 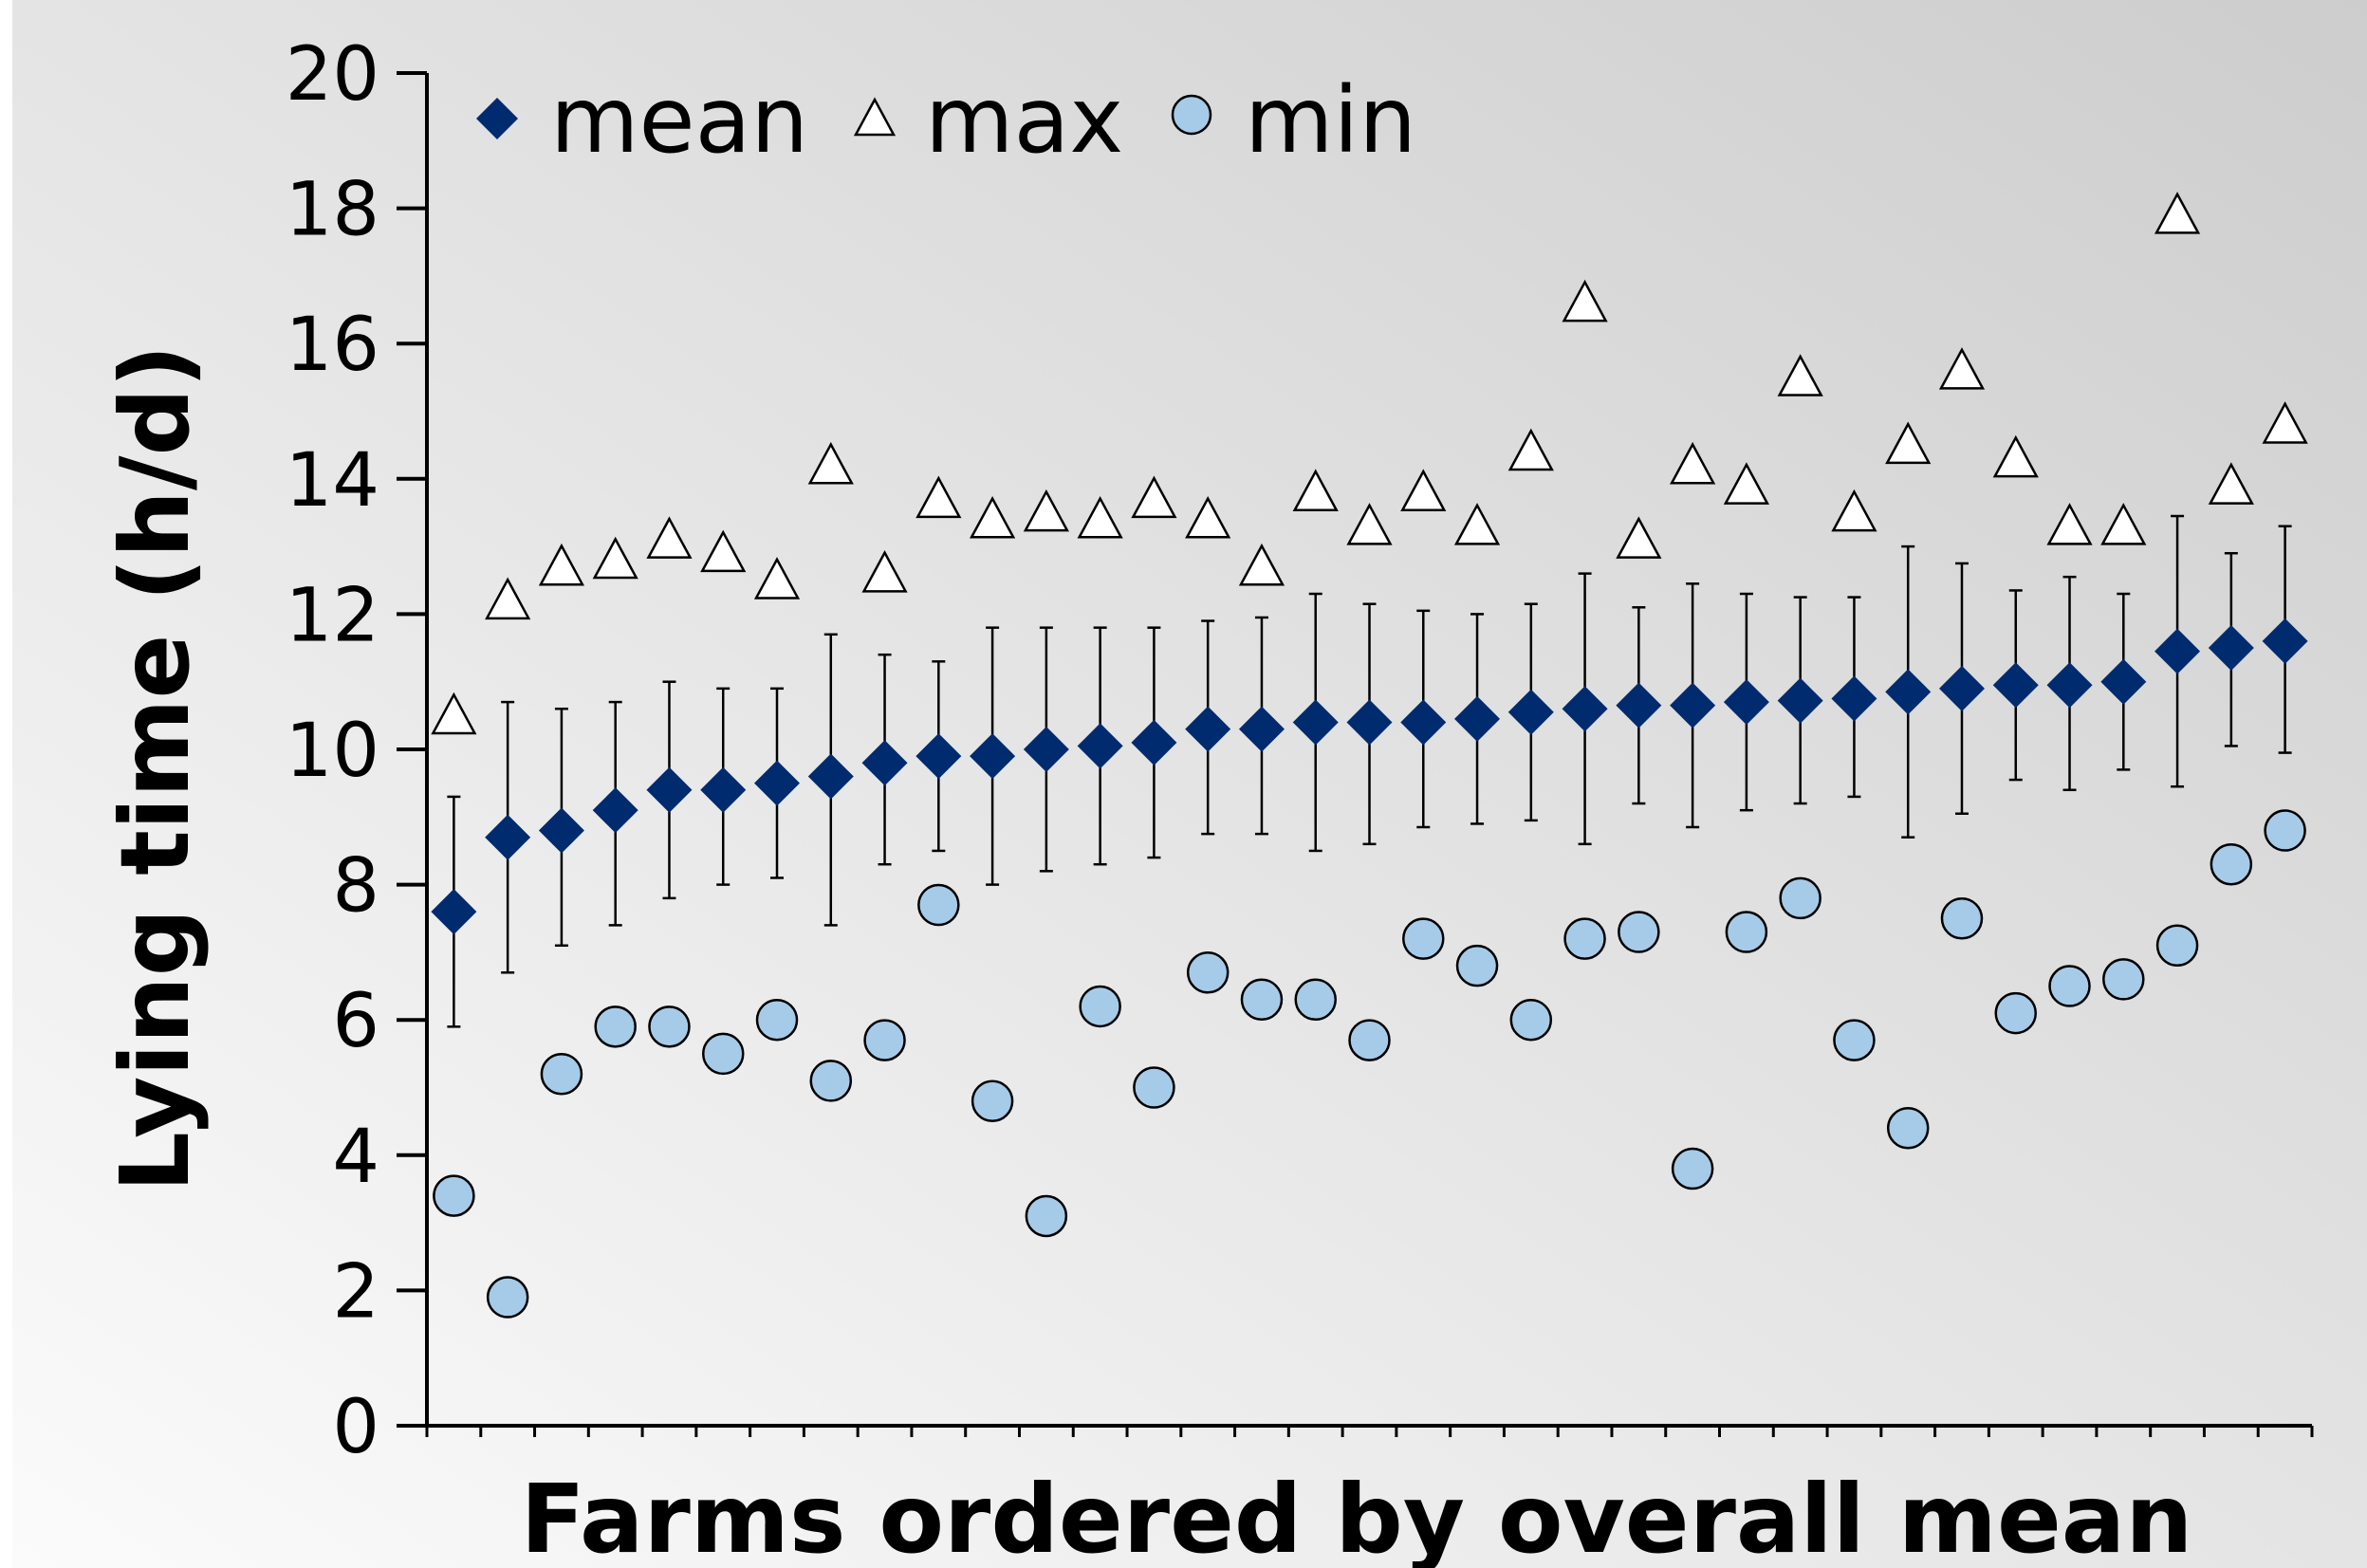 I want to click on y-tick-label-20: 20, so click(x=332, y=75).